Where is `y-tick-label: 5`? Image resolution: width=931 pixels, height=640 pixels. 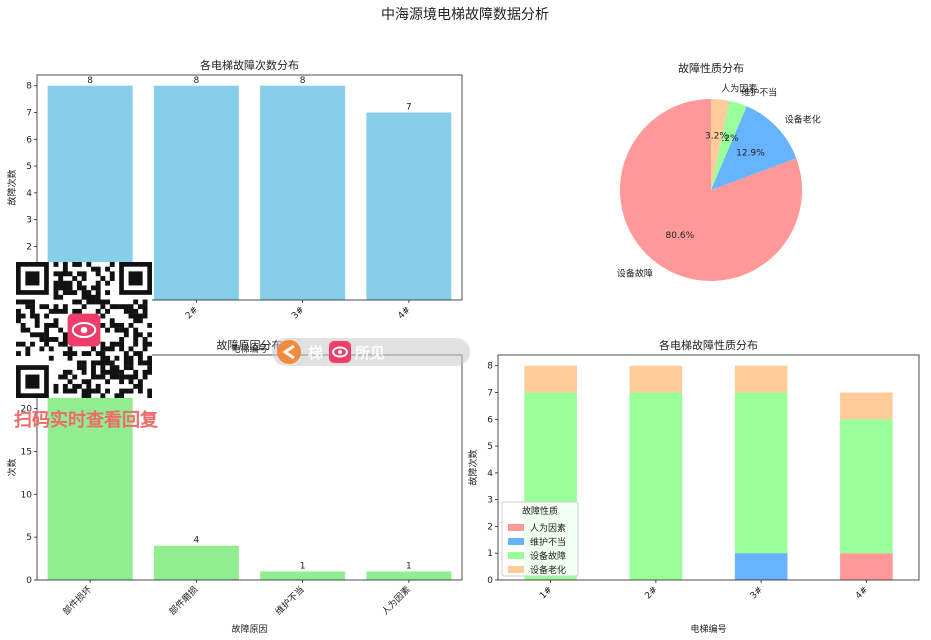
y-tick-label: 5 is located at coordinates (29, 538).